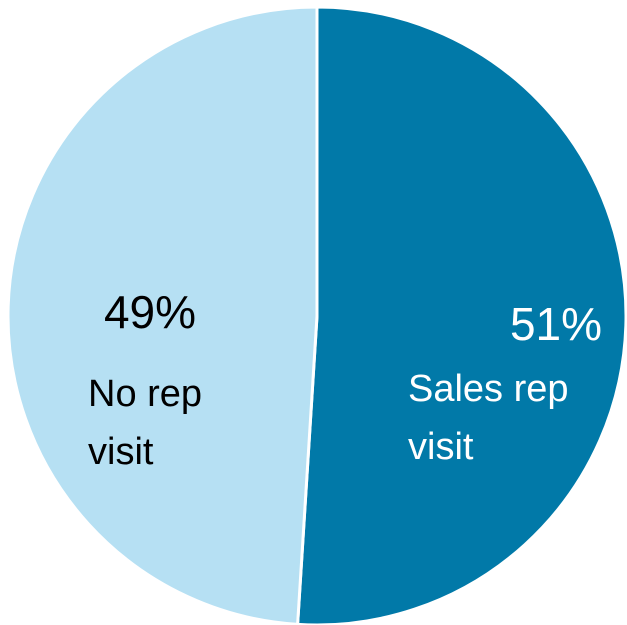 Image resolution: width=627 pixels, height=625 pixels. I want to click on slice-category-label: Sales rep, so click(488, 389).